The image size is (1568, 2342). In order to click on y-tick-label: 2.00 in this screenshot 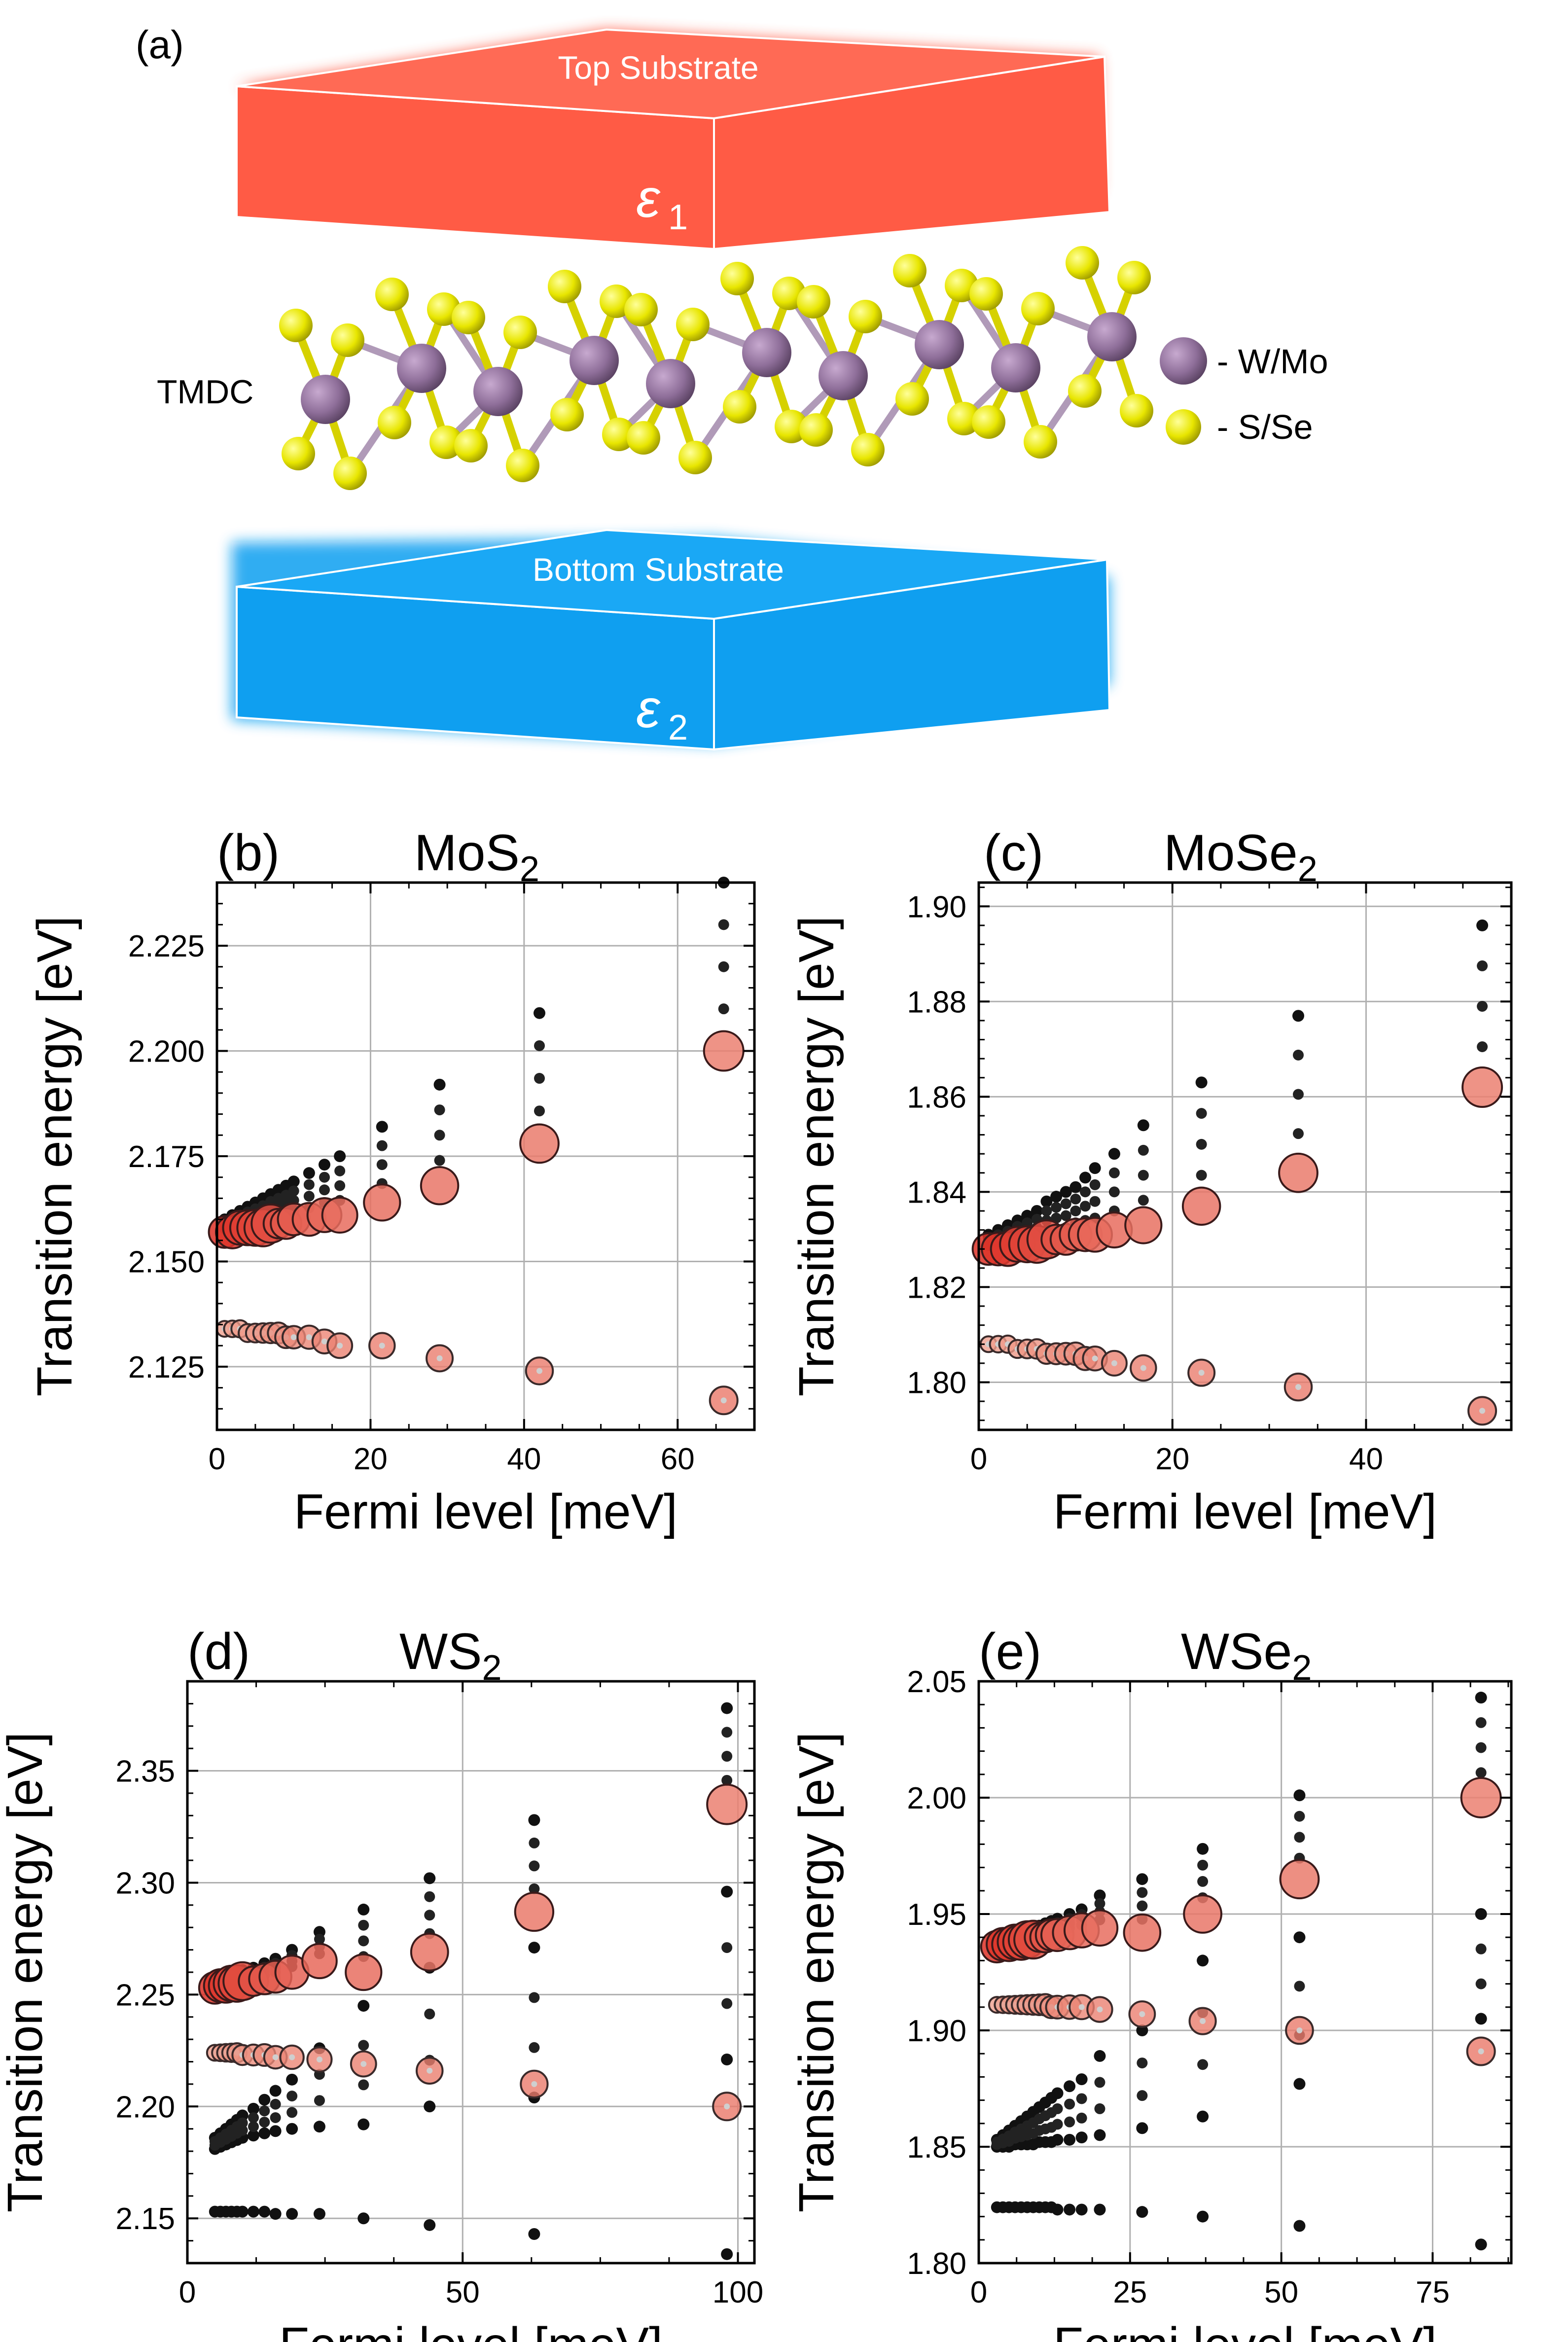, I will do `click(936, 1798)`.